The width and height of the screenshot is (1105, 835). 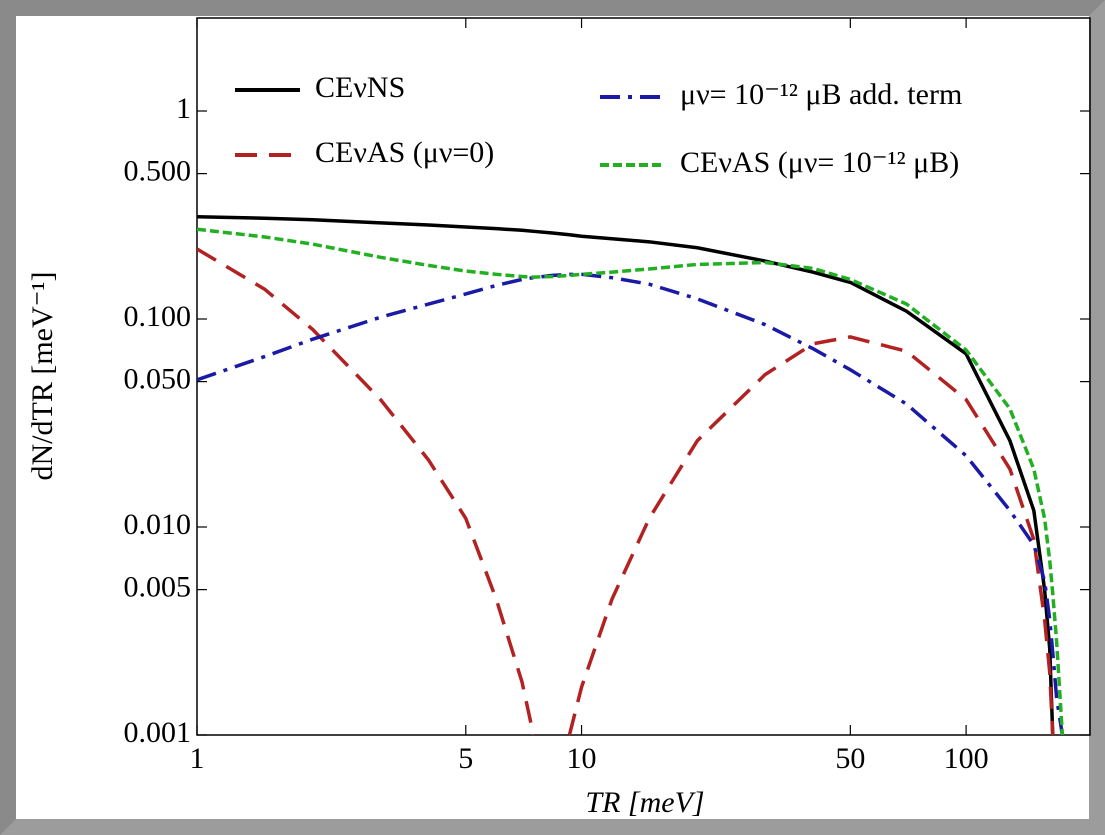 I want to click on y-tick-label: 0.050, so click(x=158, y=379).